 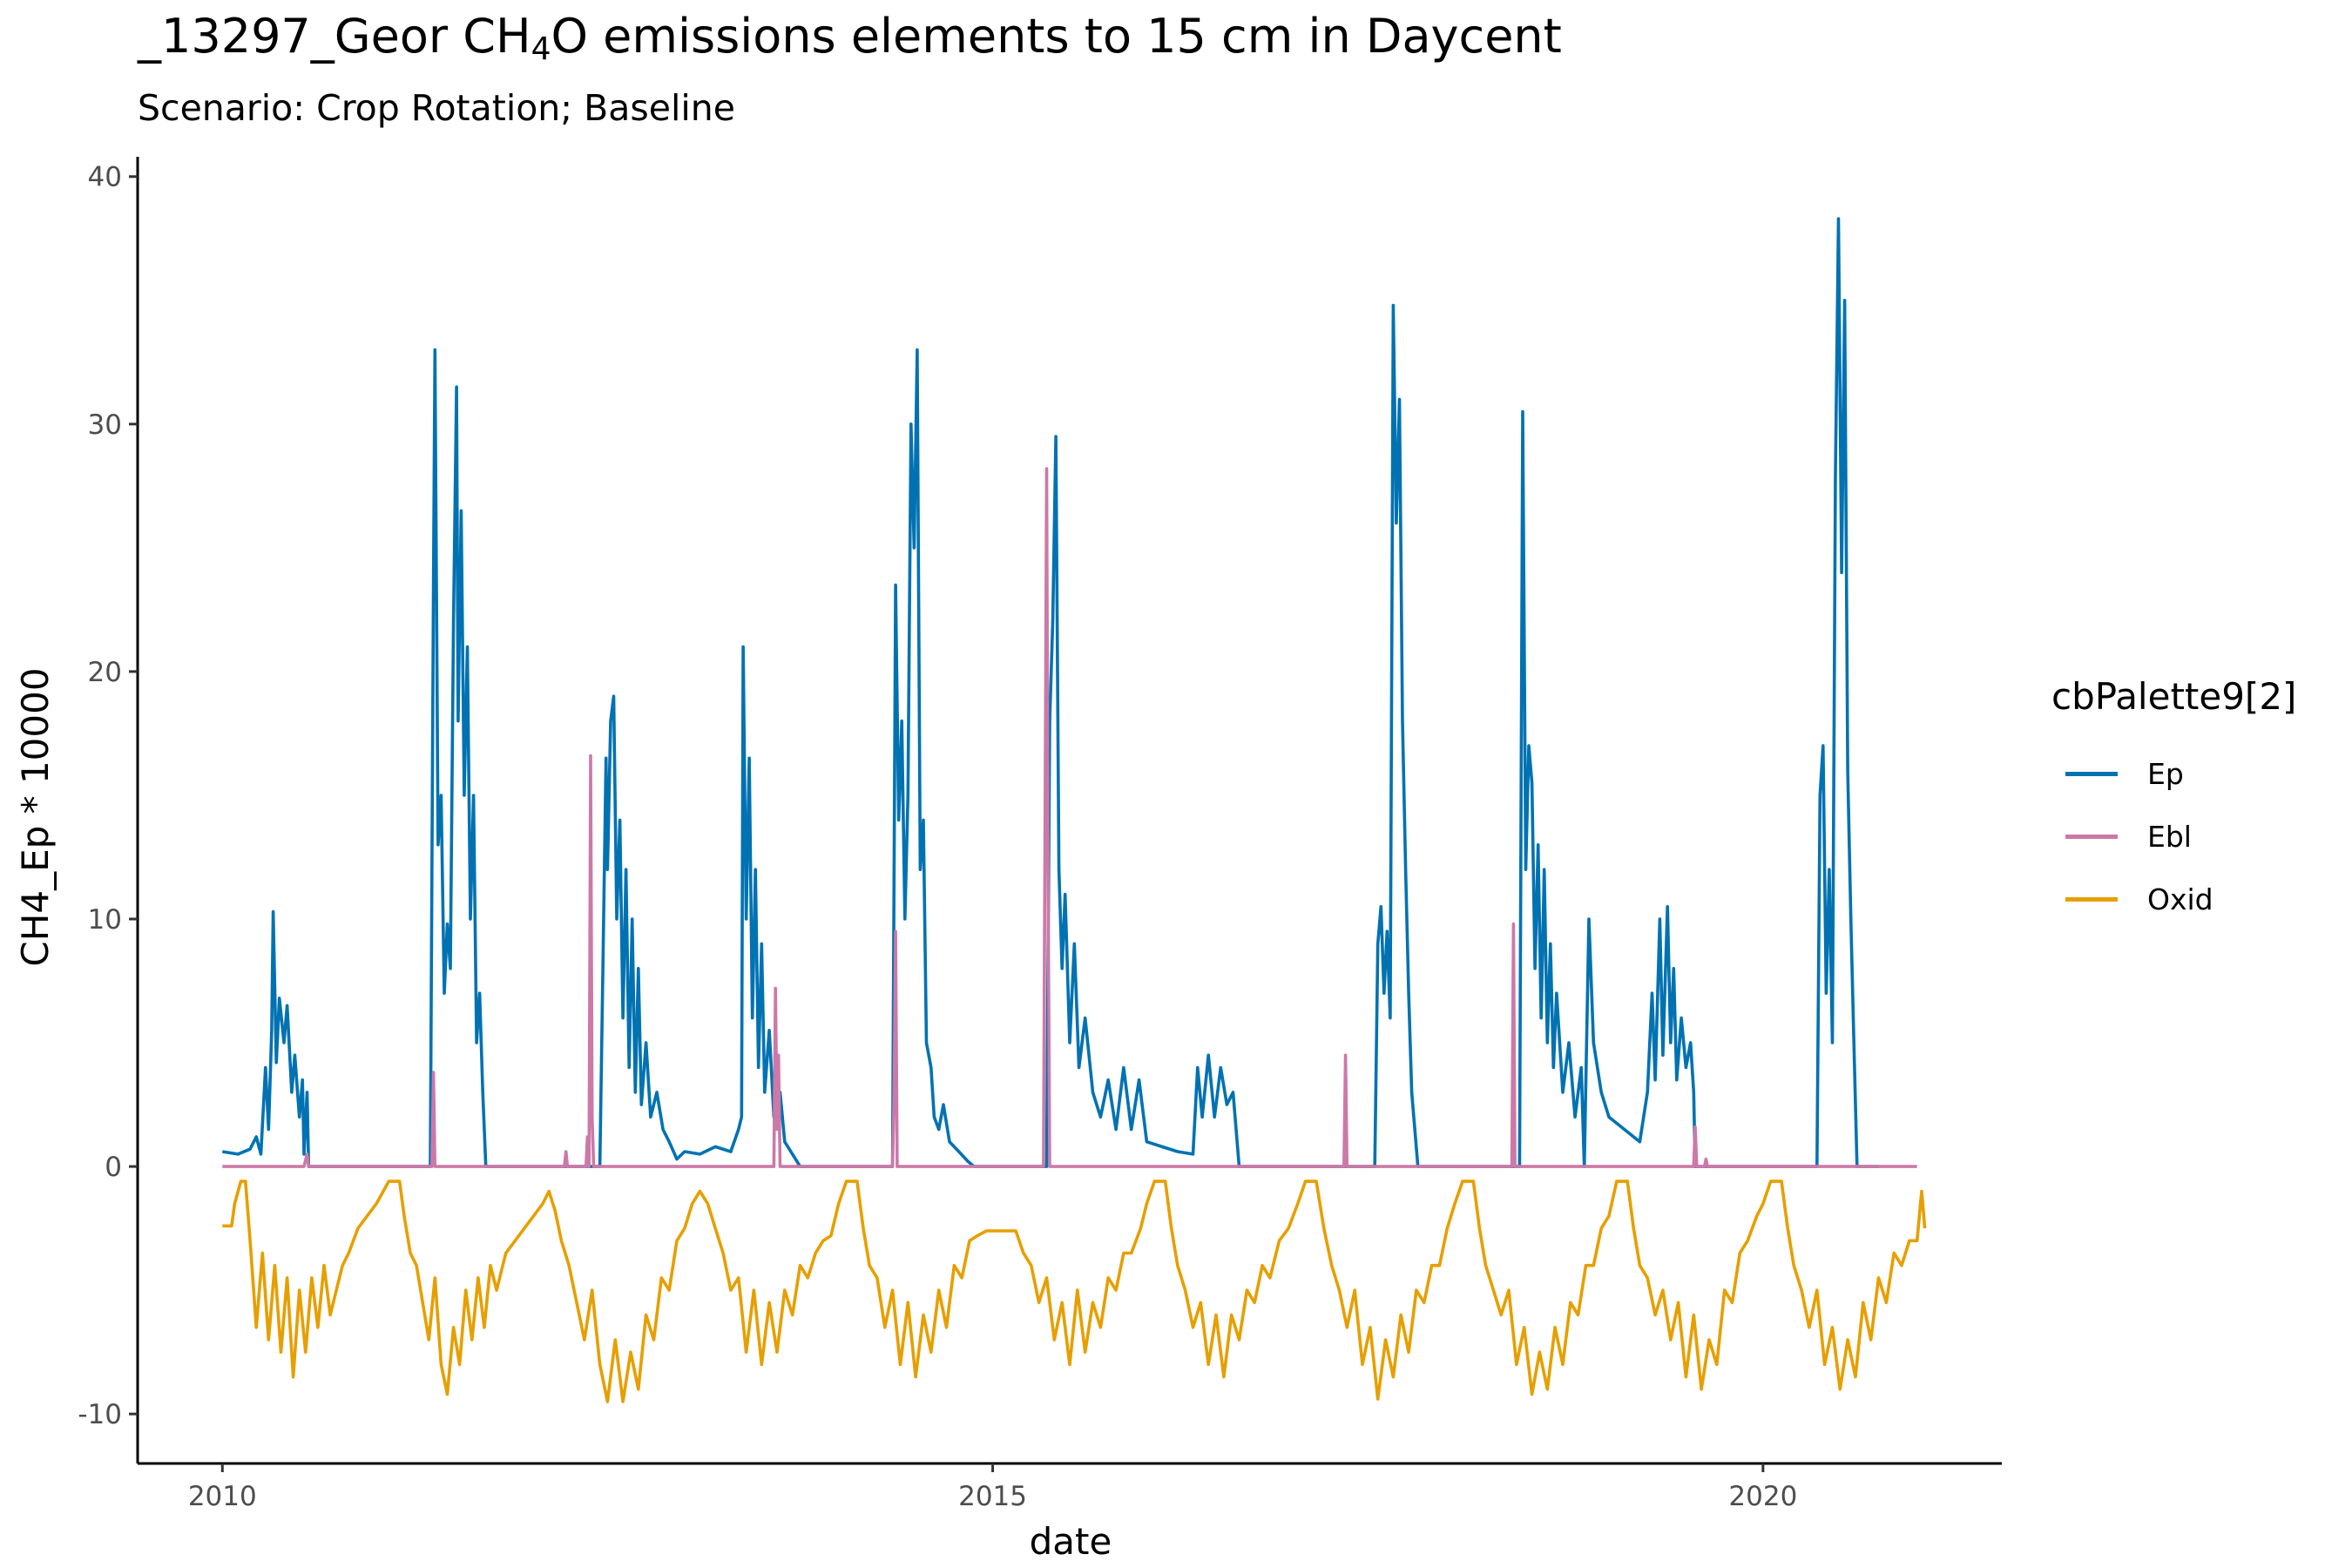 I want to click on x-axis-title: date, so click(x=1071, y=1541).